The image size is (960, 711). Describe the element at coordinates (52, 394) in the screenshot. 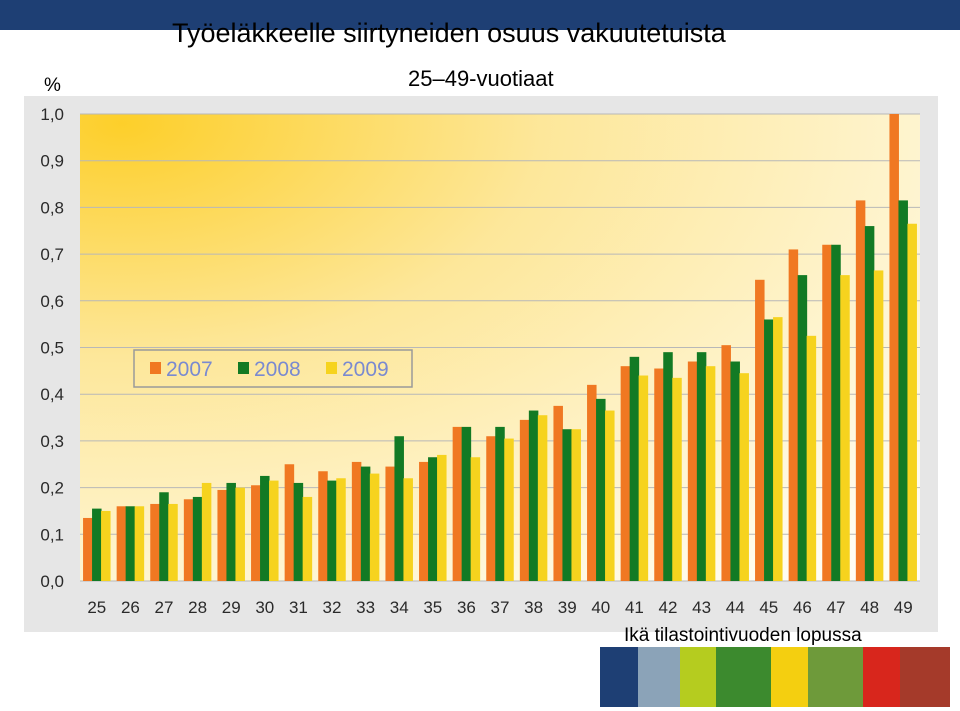

I see `y-tick-label: 0,4` at that location.